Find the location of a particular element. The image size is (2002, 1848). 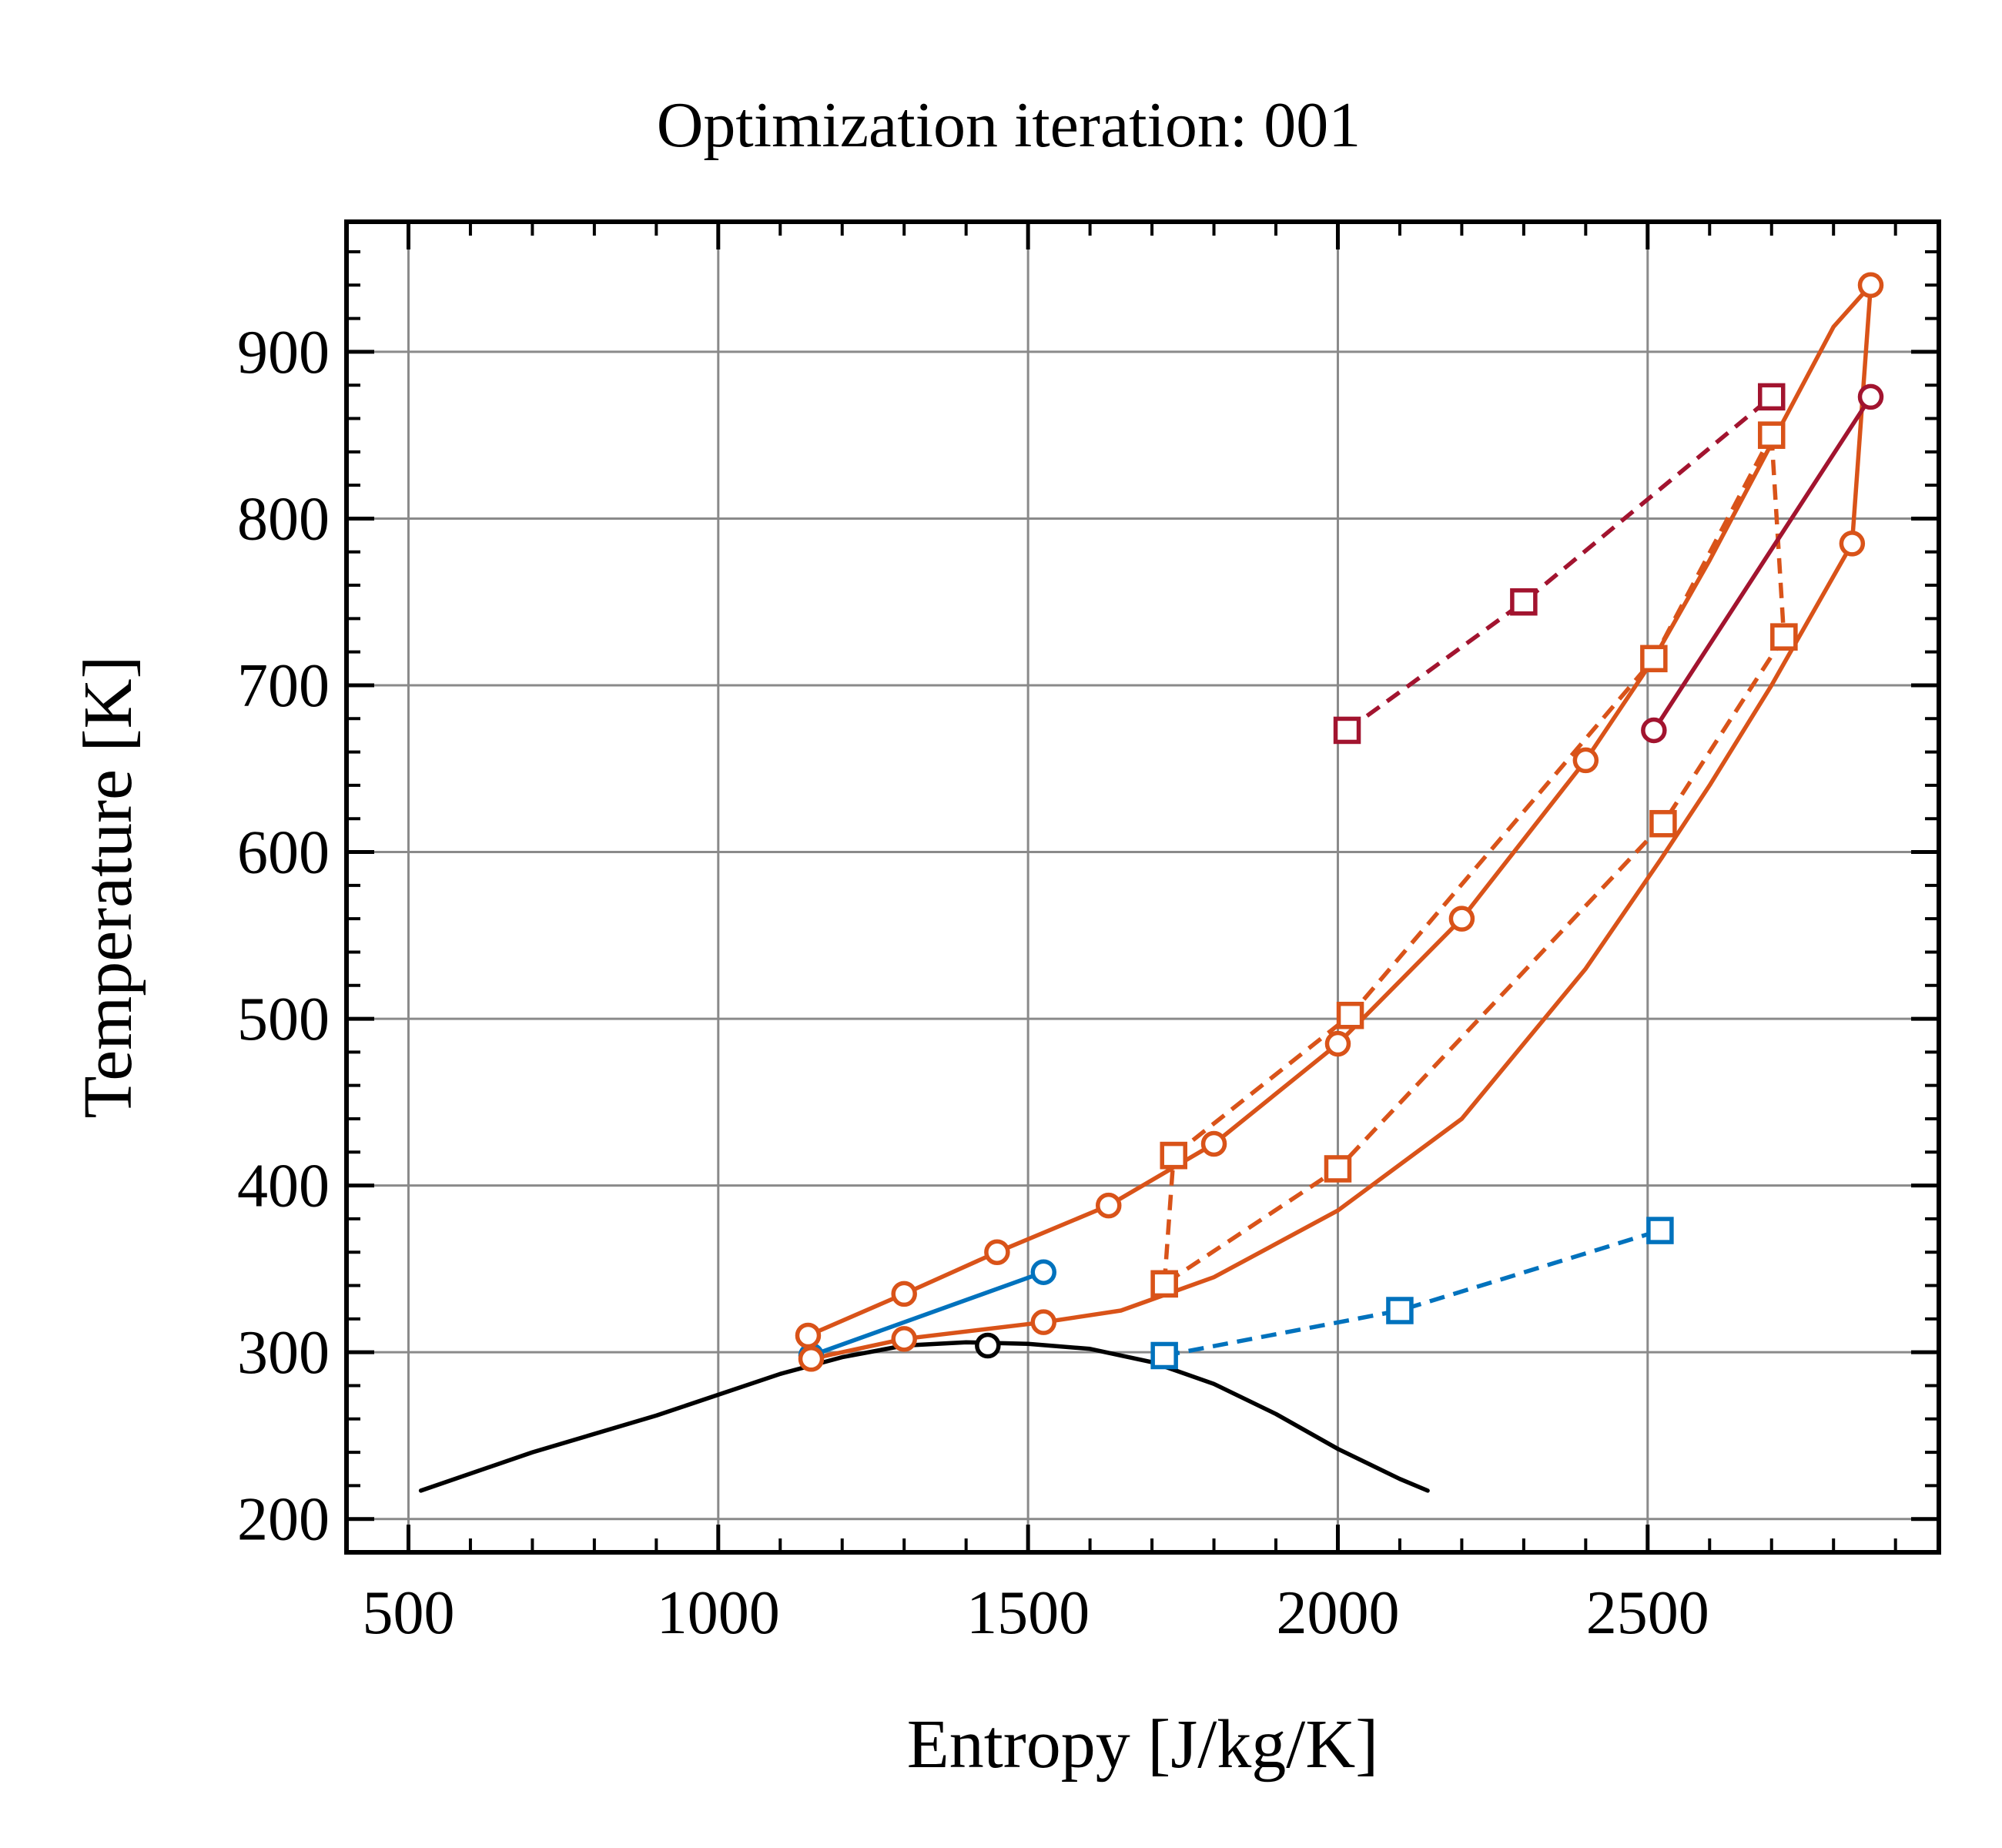

x-tick-label: 500 is located at coordinates (408, 1613).